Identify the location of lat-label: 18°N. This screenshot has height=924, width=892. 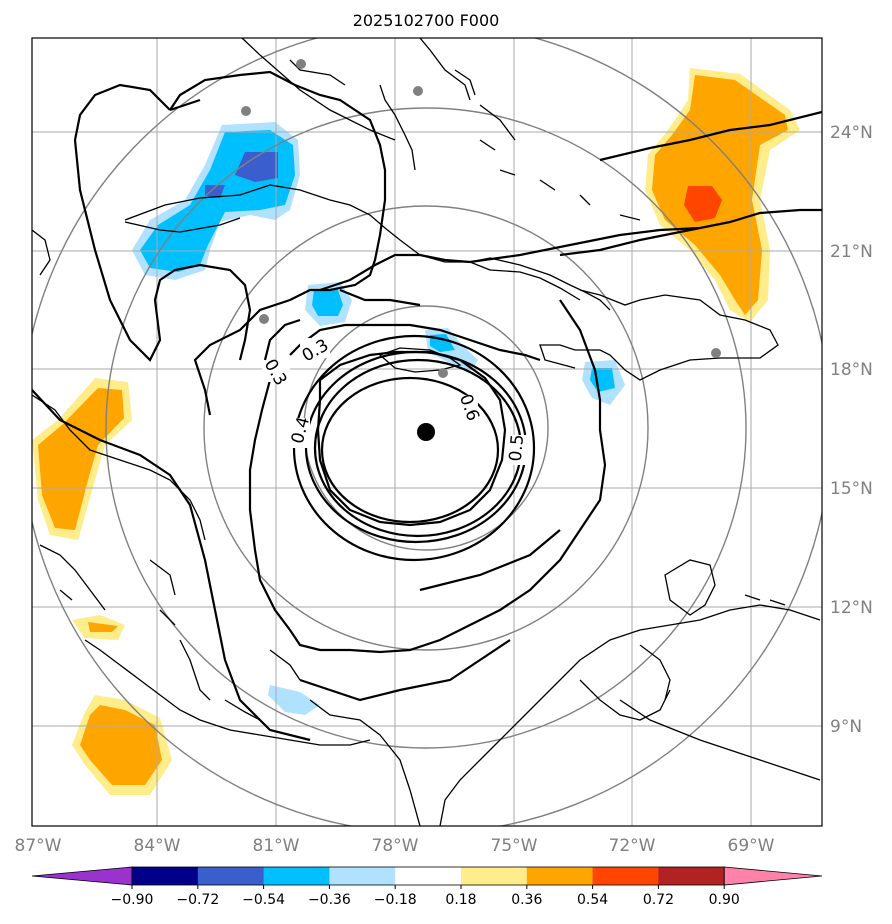
(851, 370).